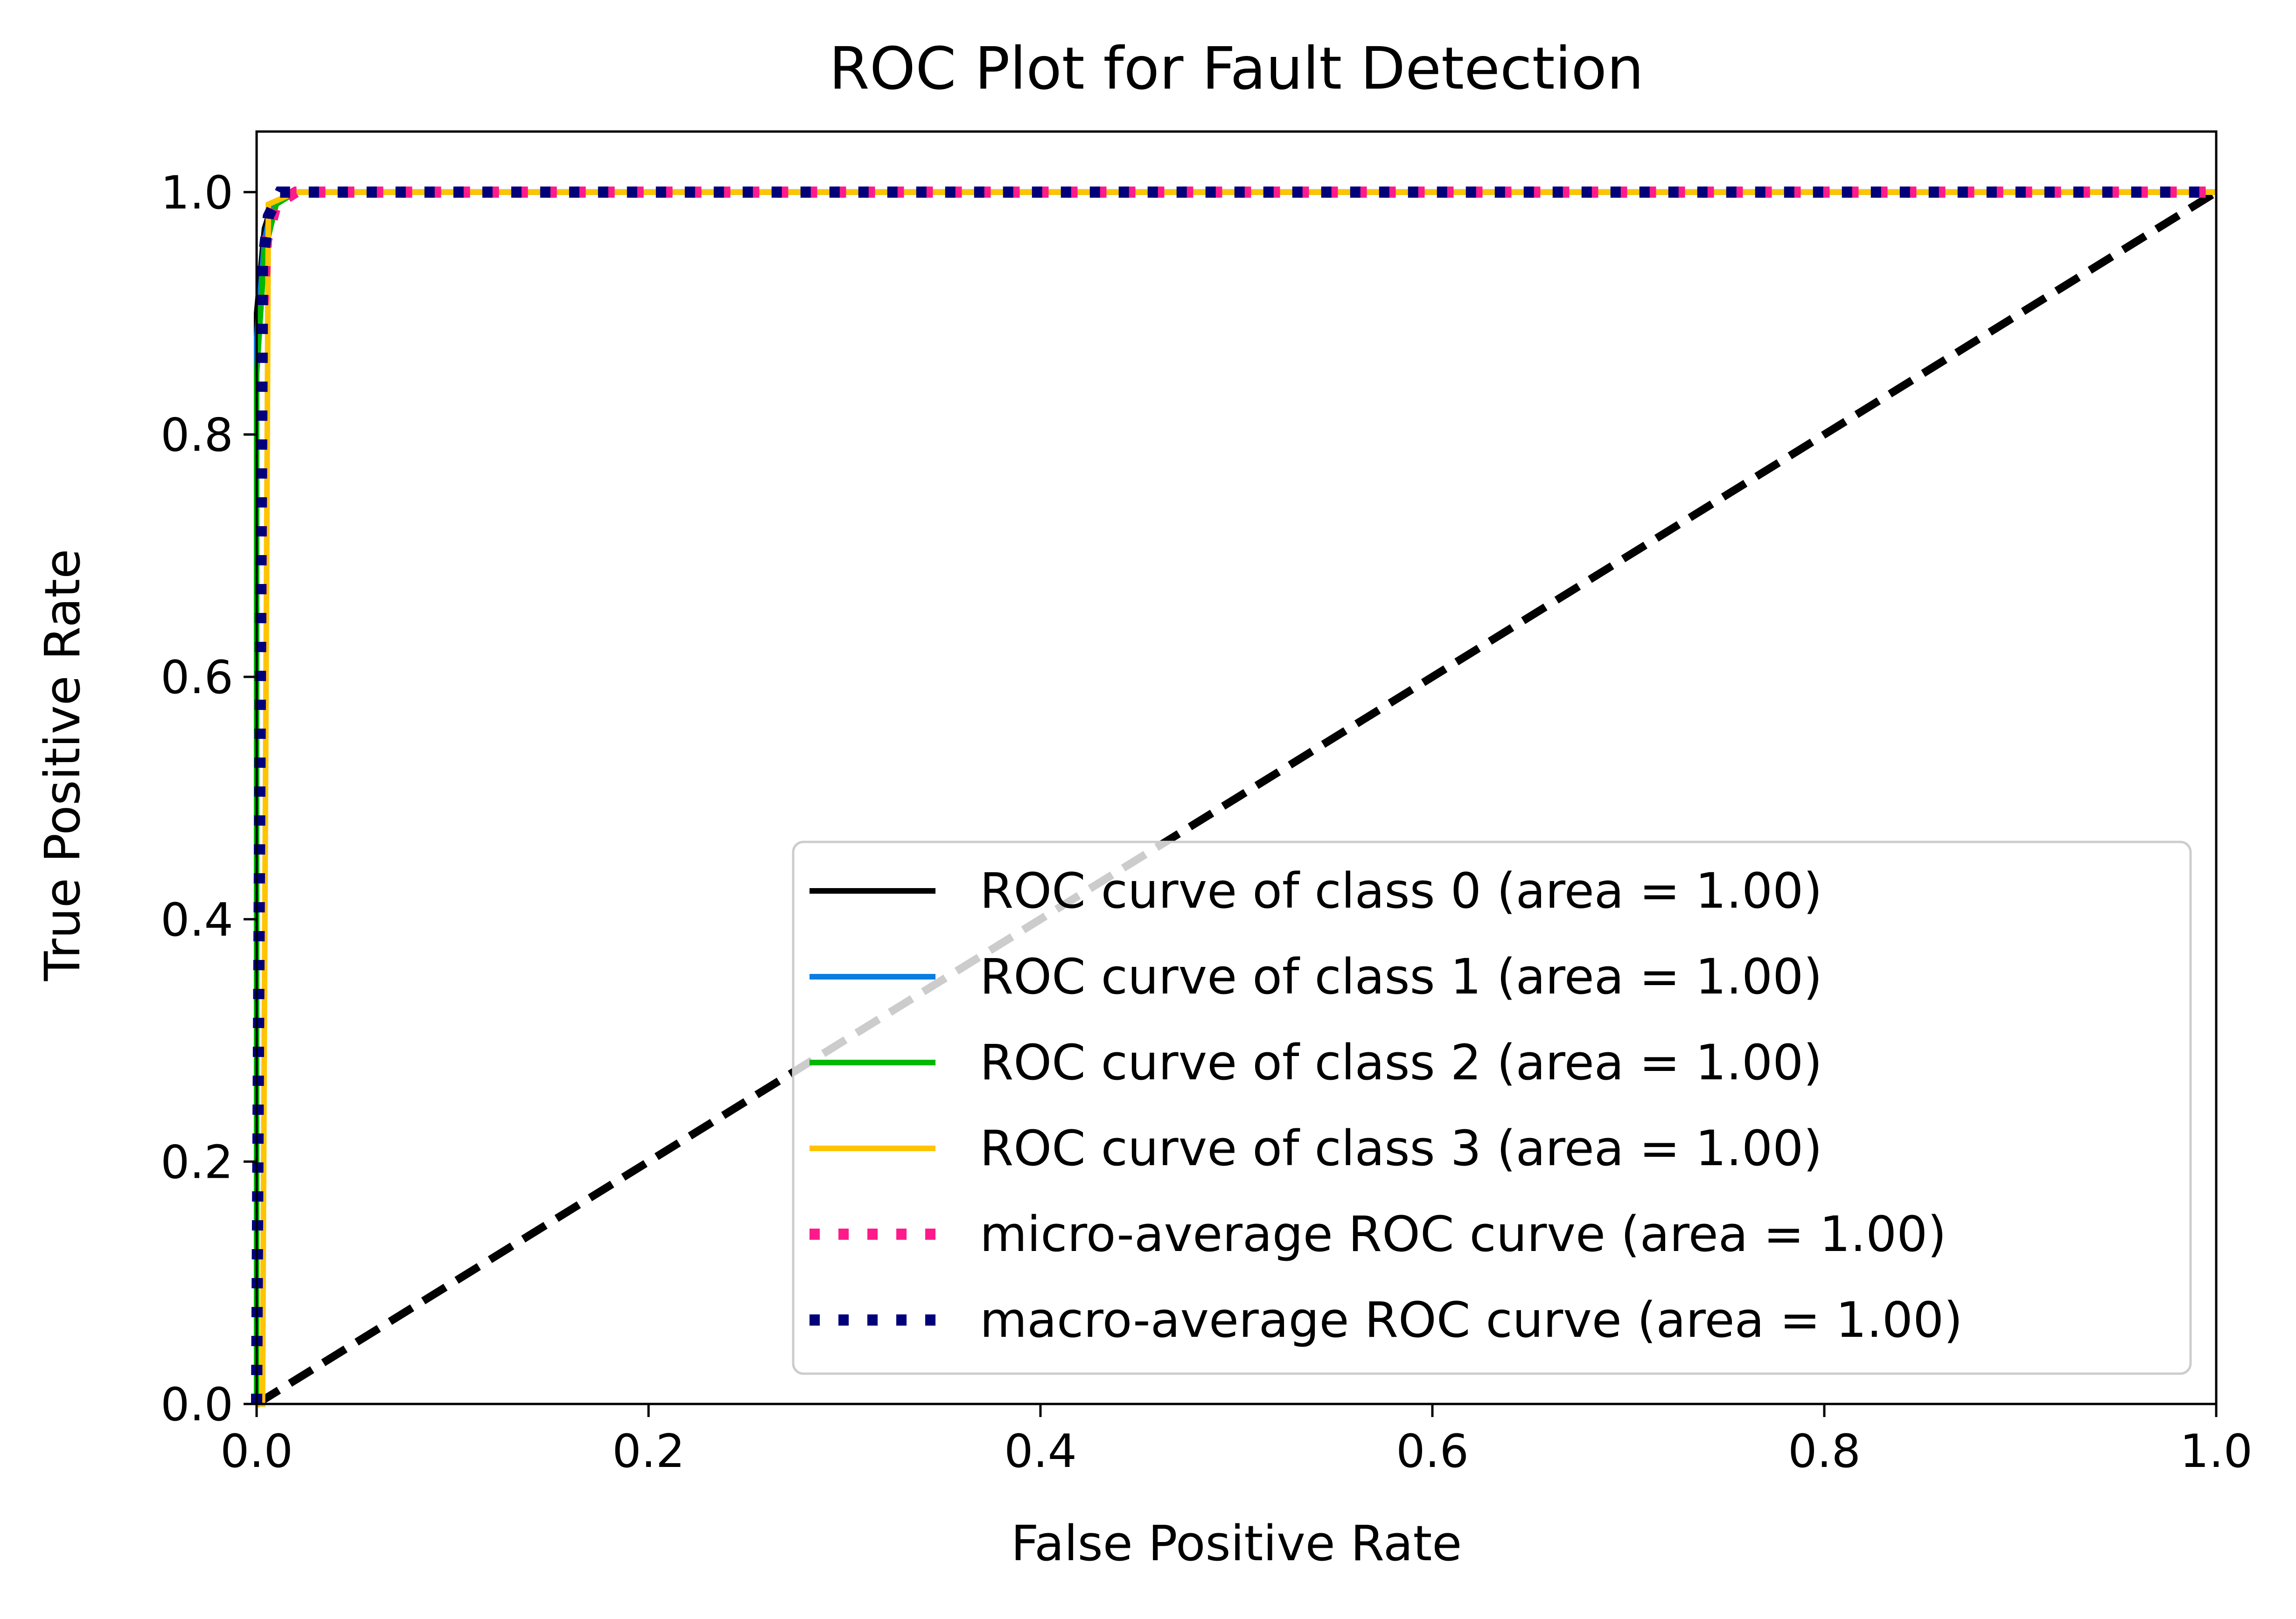 The height and width of the screenshot is (1619, 2296). What do you see at coordinates (197, 193) in the screenshot?
I see `y-tick-label-5: 1.0` at bounding box center [197, 193].